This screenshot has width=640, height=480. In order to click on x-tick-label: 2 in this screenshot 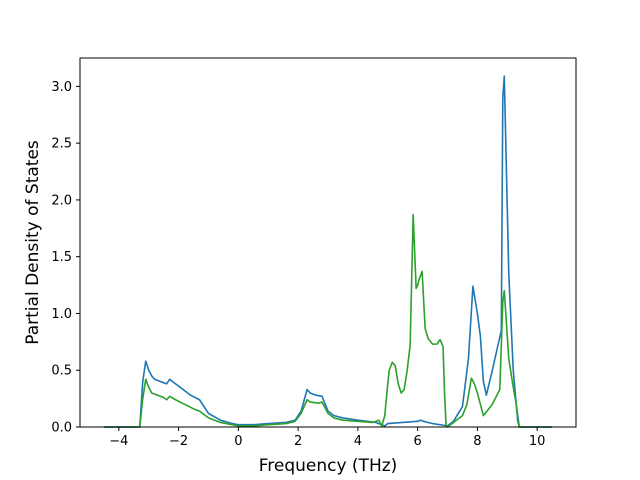, I will do `click(298, 441)`.